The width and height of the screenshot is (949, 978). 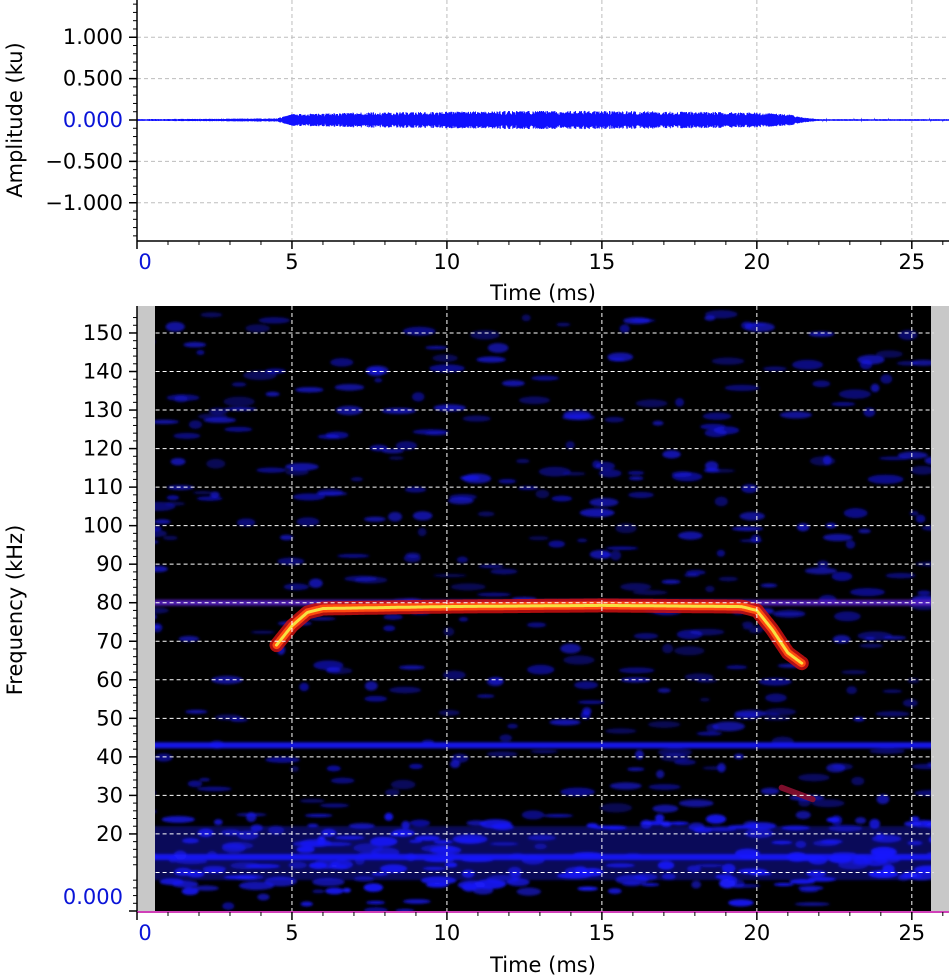 I want to click on waveform-x-tick-label-0: 0, so click(x=144, y=262).